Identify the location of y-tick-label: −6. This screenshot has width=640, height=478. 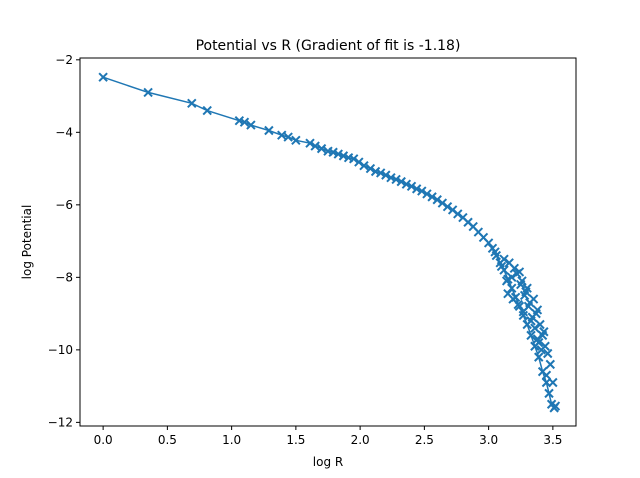
(64, 205).